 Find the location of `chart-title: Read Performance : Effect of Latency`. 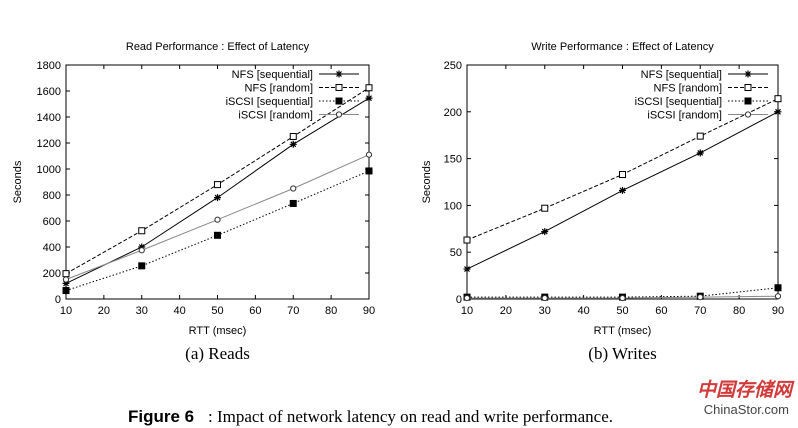

chart-title: Read Performance : Effect of Latency is located at coordinates (218, 47).